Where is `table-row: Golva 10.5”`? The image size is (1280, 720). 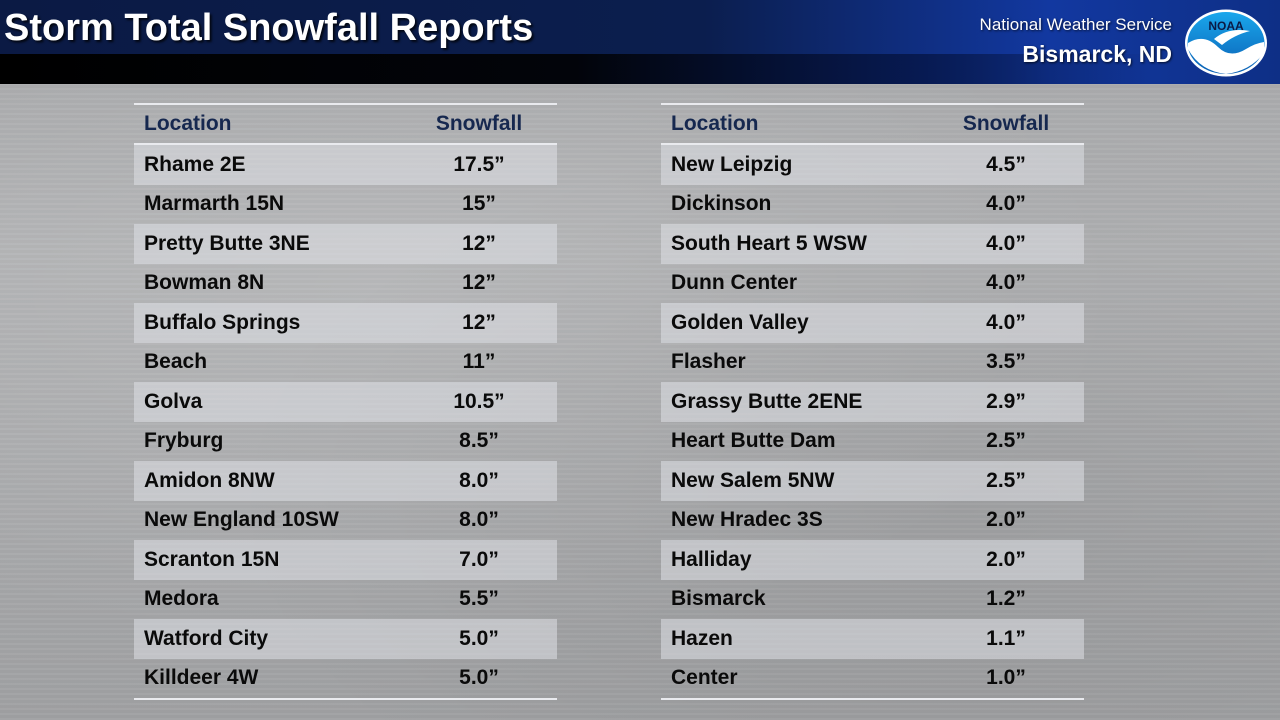
table-row: Golva 10.5” is located at coordinates (345, 402).